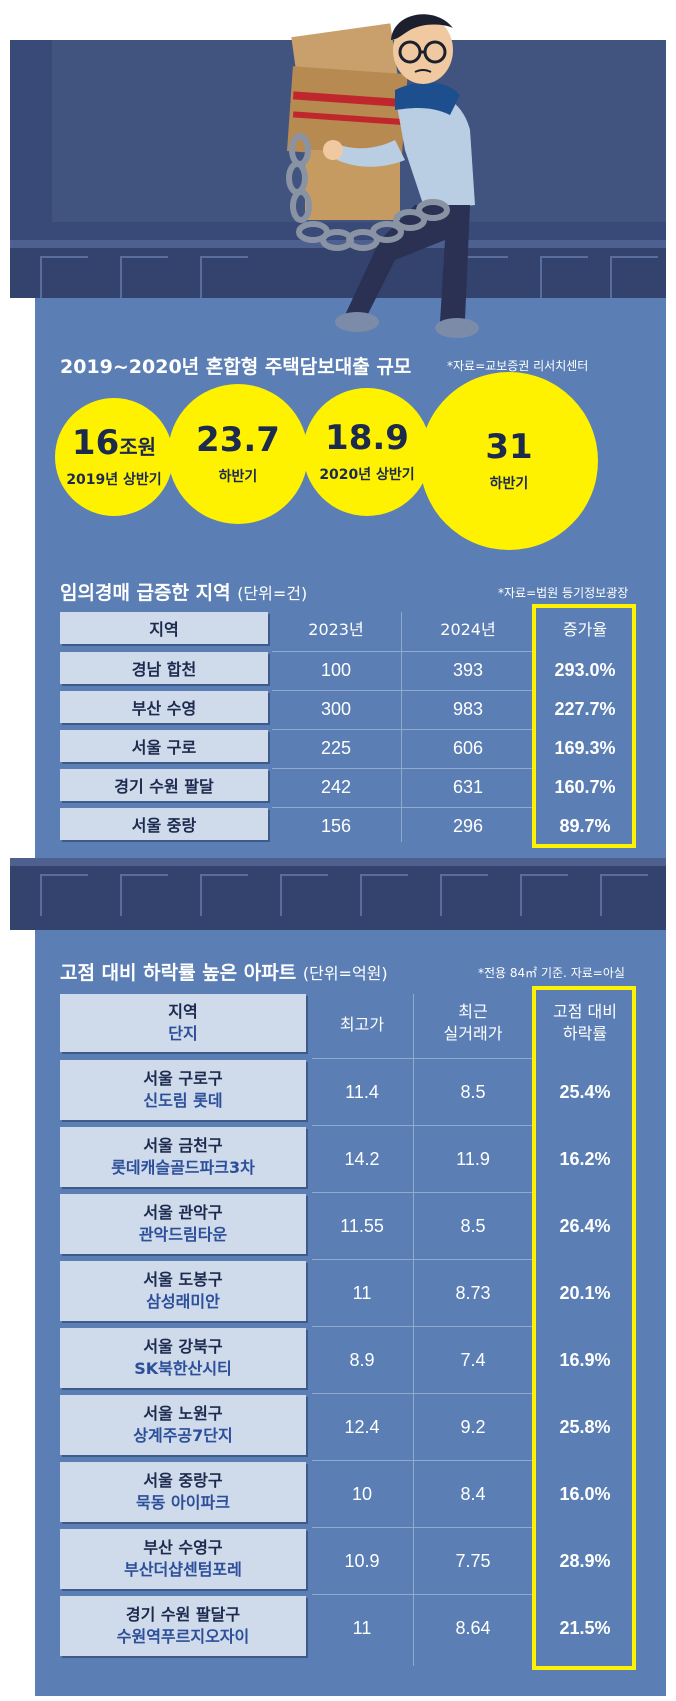 The width and height of the screenshot is (676, 1701). I want to click on auction-row-region: 경남 합천, so click(164, 668).